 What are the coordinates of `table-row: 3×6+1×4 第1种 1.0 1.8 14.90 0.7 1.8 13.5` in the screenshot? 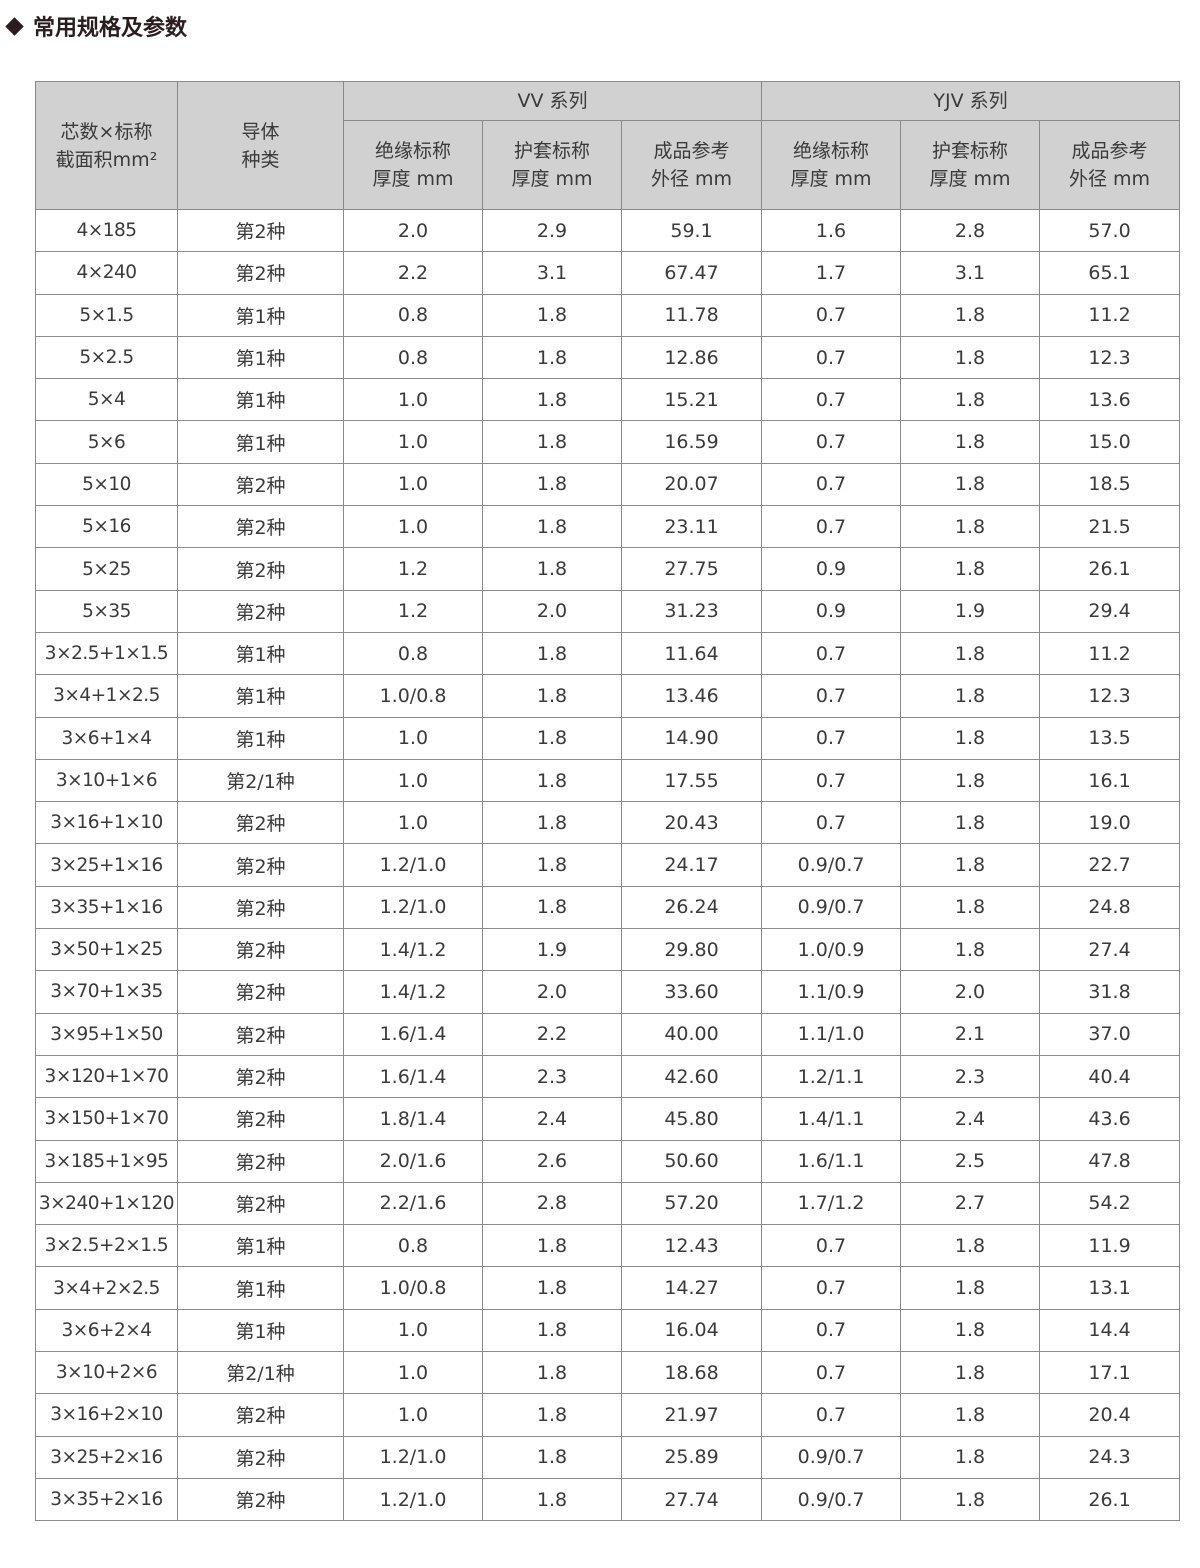 It's located at (608, 738).